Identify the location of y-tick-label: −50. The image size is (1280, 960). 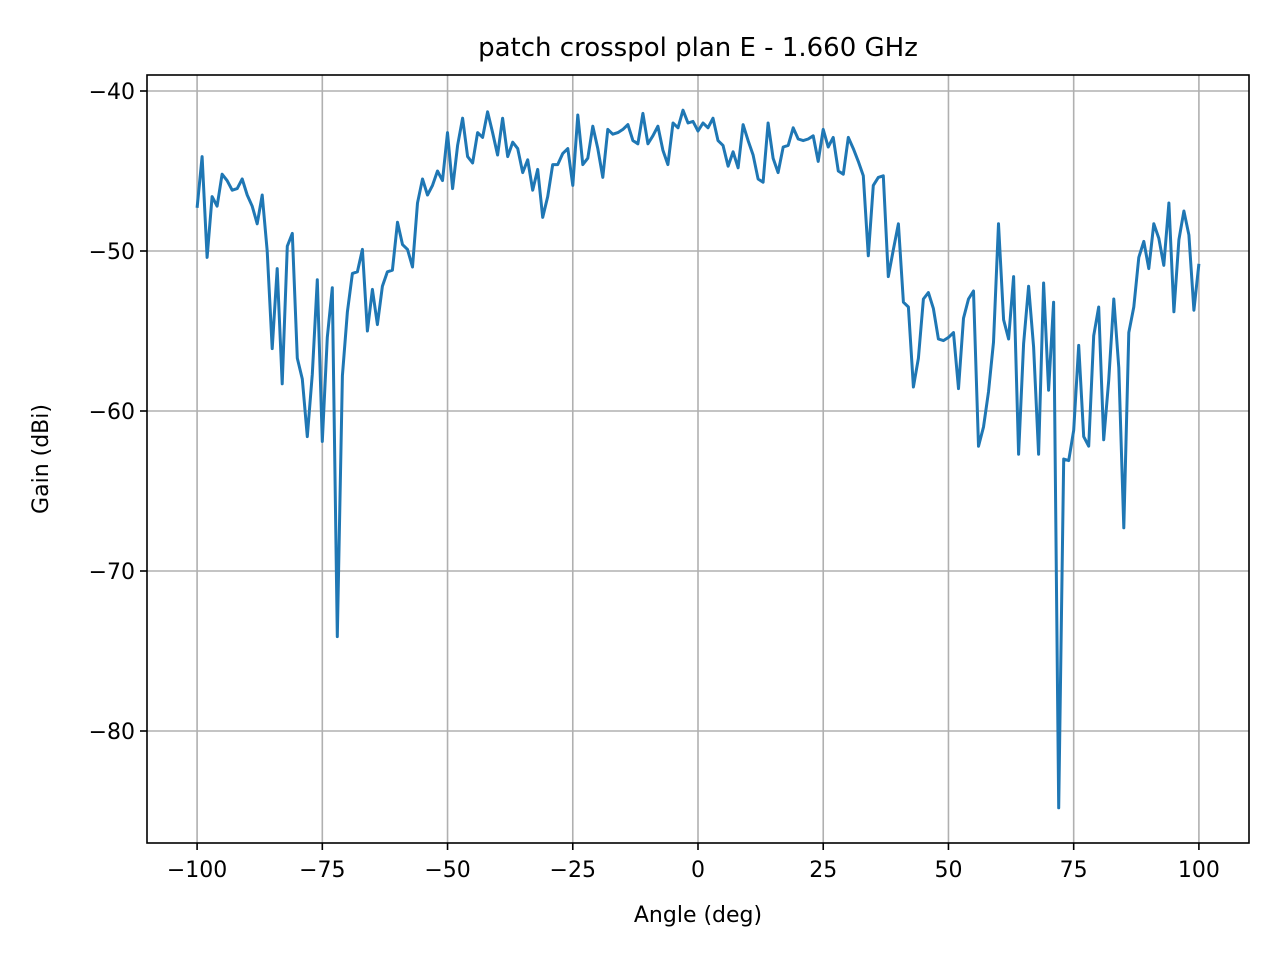
(112, 252).